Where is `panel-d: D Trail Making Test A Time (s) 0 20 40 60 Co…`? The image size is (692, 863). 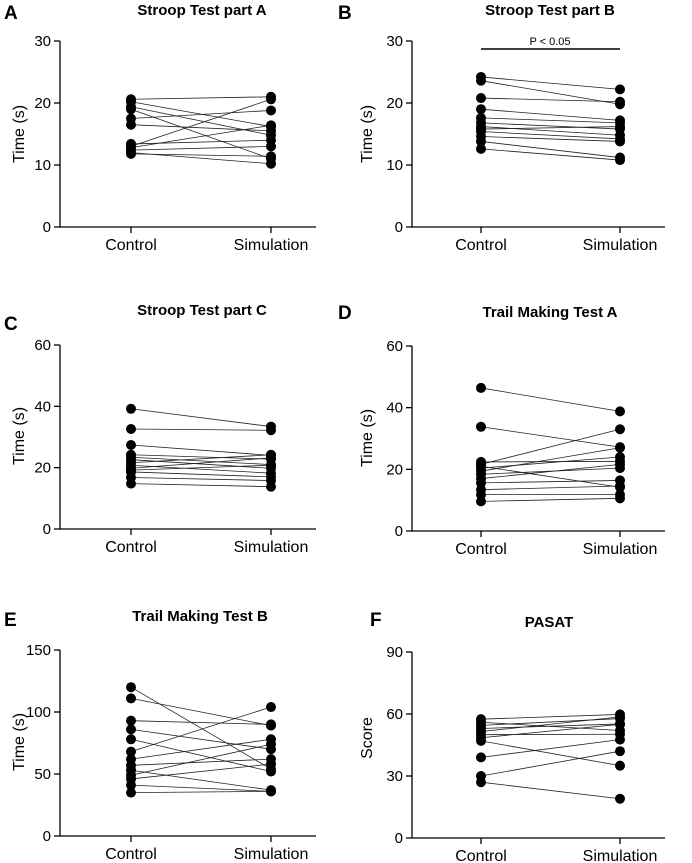 panel-d: D Trail Making Test A Time (s) 0 20 40 60 Co… is located at coordinates (501, 430).